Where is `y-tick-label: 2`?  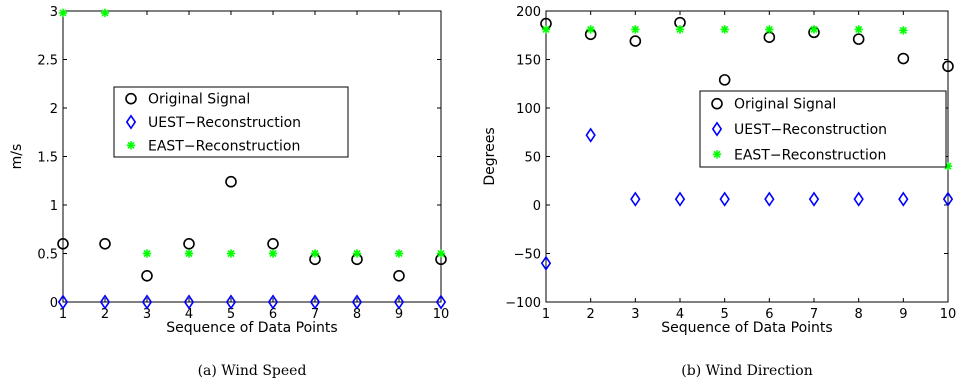 y-tick-label: 2 is located at coordinates (54, 109).